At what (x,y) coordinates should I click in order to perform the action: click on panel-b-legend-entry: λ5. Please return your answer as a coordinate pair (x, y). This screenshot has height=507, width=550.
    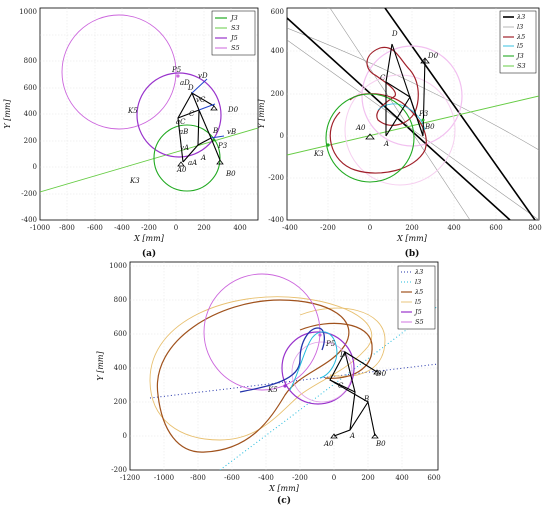
    Looking at the image, I should click on (520, 37).